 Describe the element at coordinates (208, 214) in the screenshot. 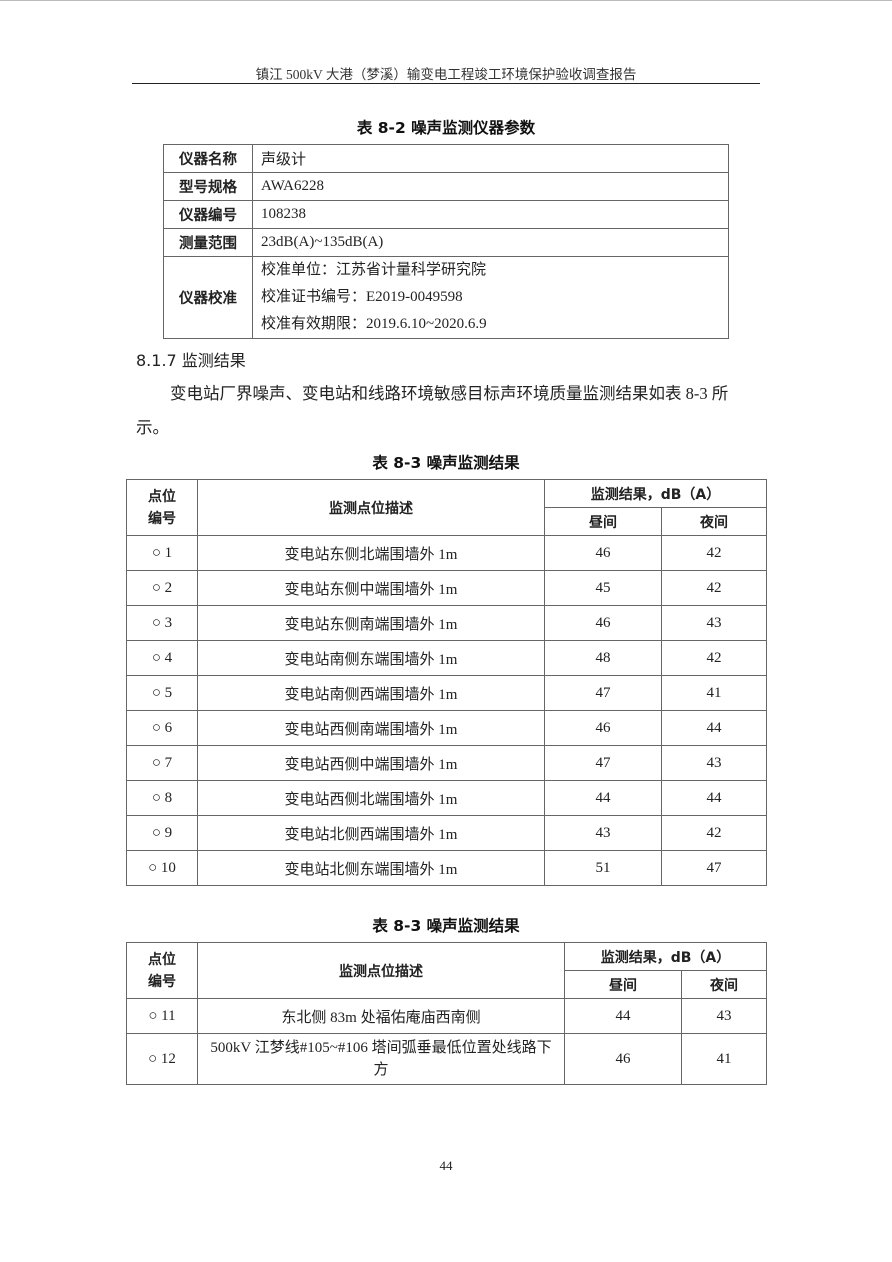

I see `param-name: 仪器编号` at that location.